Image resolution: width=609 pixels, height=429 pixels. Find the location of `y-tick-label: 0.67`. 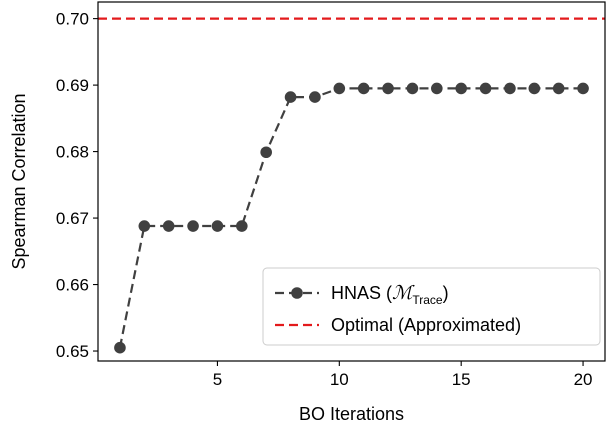

y-tick-label: 0.67 is located at coordinates (72, 218).